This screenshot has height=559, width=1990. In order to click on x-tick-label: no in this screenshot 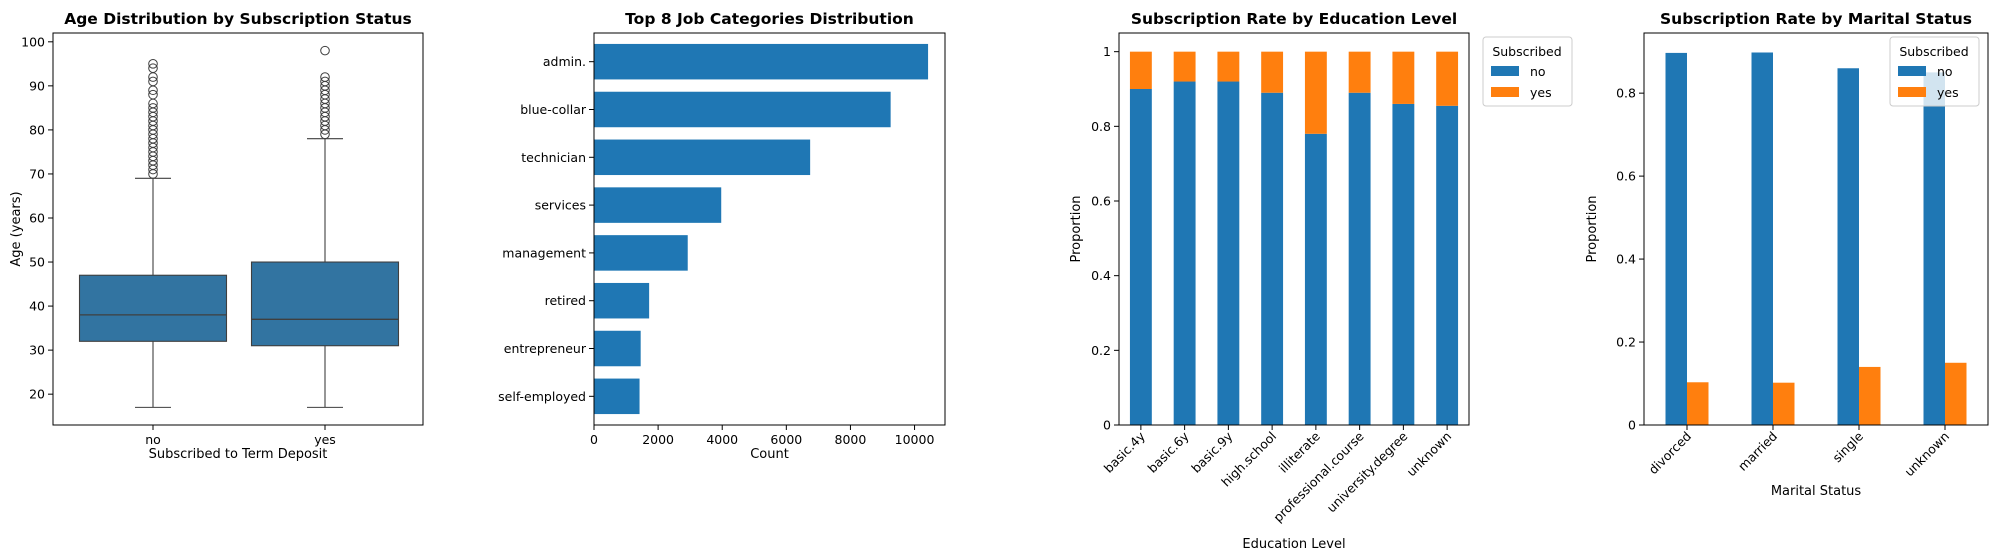, I will do `click(153, 439)`.